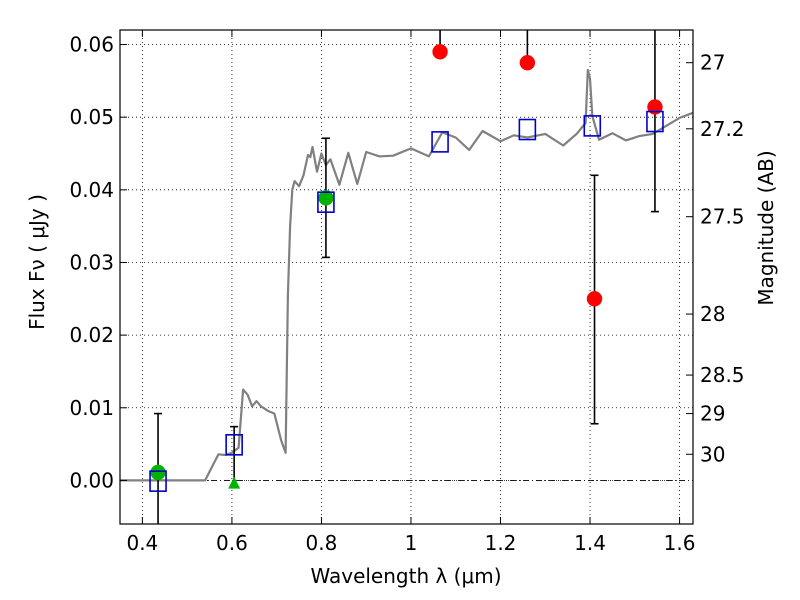 This screenshot has width=800, height=600. I want to click on mag-tick-label: 28, so click(712, 314).